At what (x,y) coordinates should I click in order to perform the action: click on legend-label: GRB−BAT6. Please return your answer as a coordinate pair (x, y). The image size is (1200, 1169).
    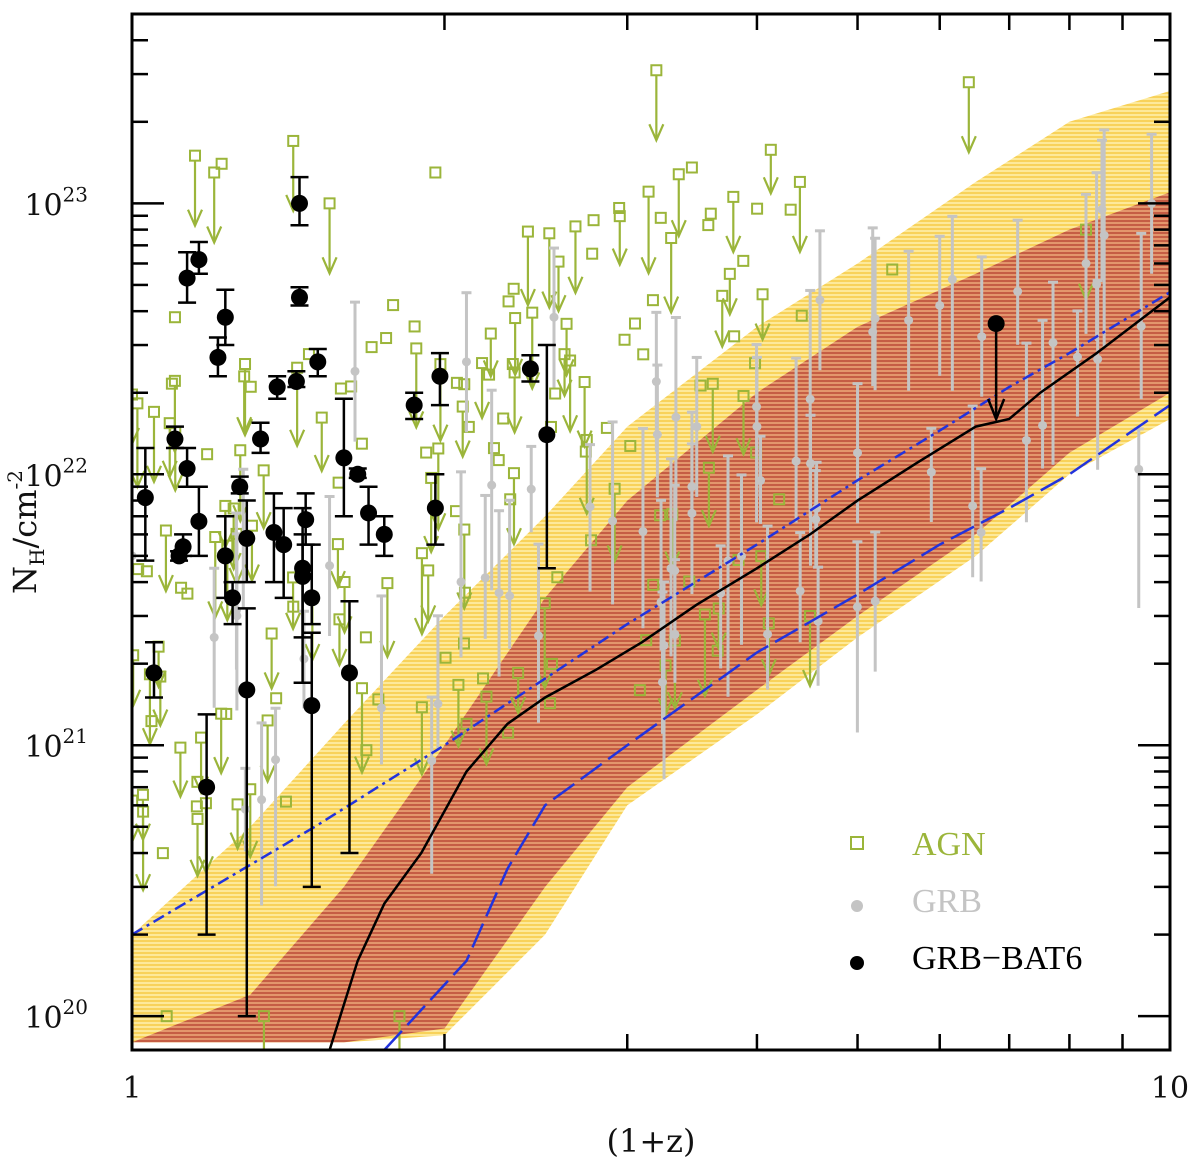
    Looking at the image, I should click on (997, 958).